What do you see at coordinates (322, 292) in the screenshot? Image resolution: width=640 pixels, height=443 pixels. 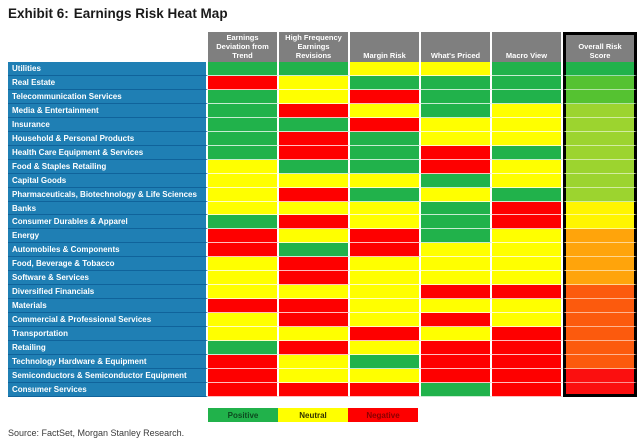 I see `heatmap-row: Diversified Financials` at bounding box center [322, 292].